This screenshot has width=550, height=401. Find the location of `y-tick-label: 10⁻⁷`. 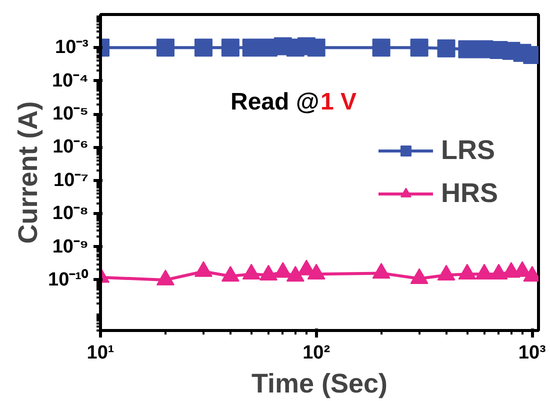

y-tick-label: 10⁻⁷ is located at coordinates (71, 180).